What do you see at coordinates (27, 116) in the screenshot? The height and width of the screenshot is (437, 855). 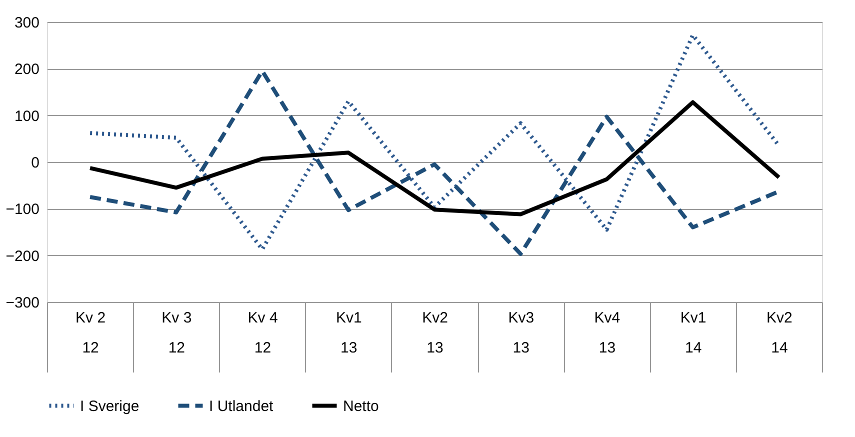 I see `y-tick-label: 100` at bounding box center [27, 116].